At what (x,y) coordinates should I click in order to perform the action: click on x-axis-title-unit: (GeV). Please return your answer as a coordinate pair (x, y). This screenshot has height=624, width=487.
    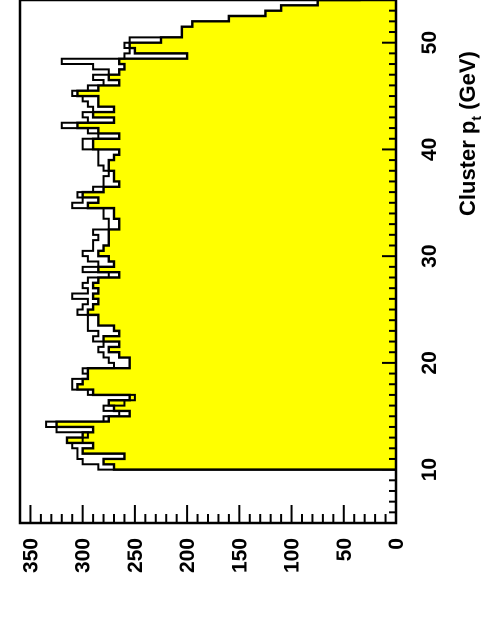
    Looking at the image, I should click on (467, 83).